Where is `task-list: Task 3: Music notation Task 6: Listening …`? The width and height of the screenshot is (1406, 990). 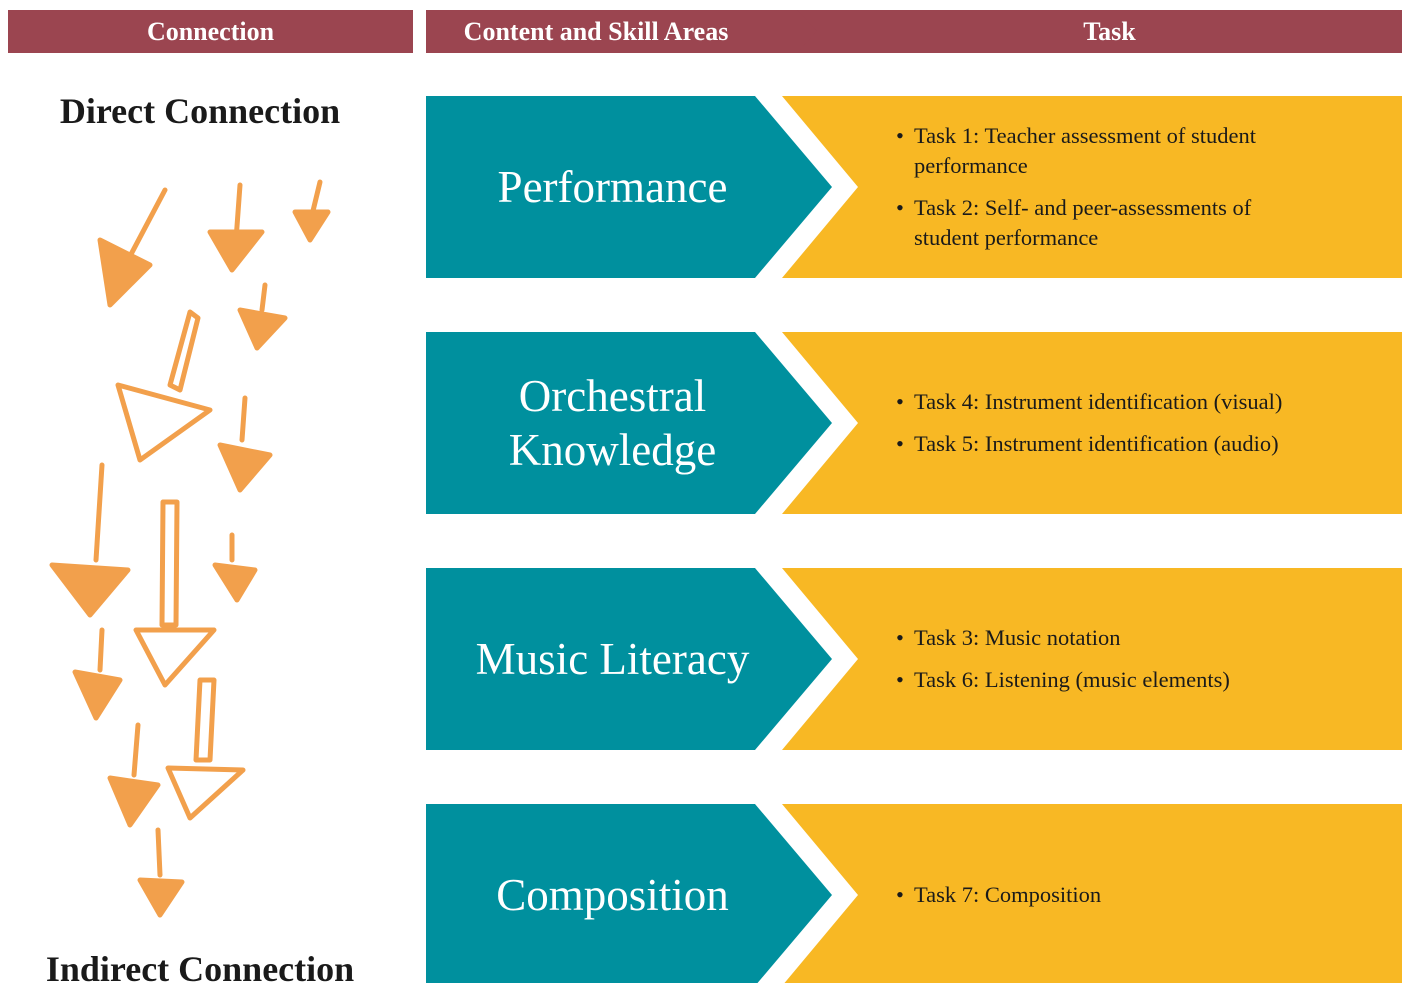 task-list: Task 3: Music notation Task 6: Listening … is located at coordinates (1136, 659).